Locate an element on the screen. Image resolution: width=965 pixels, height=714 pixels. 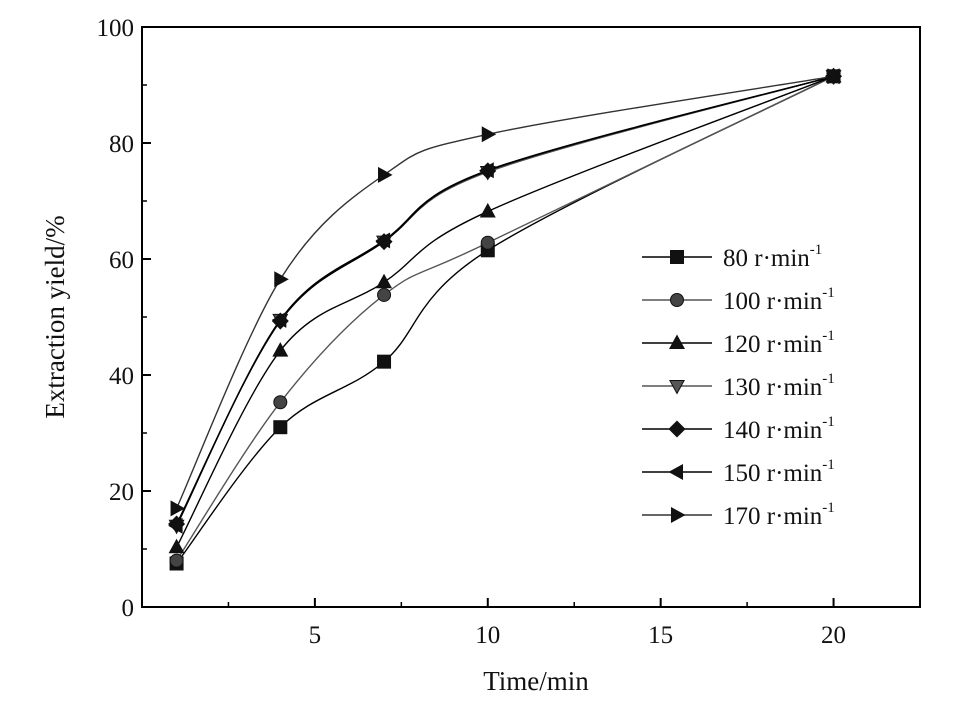
y-tick-label: 0 is located at coordinates (128, 608).